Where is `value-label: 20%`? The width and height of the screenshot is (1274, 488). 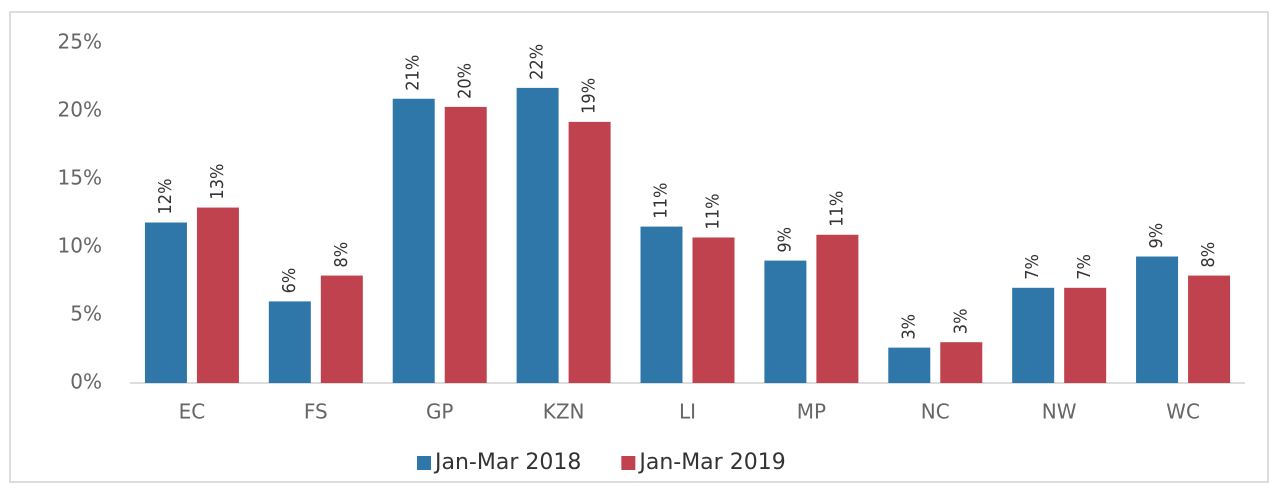
value-label: 20% is located at coordinates (465, 81).